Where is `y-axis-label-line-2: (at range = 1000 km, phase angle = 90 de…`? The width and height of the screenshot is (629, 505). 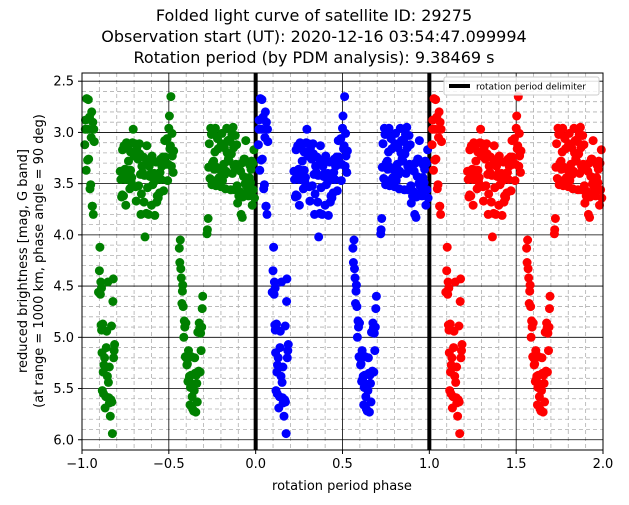
y-axis-label-line-2: (at range = 1000 km, phase angle = 90 de… is located at coordinates (39, 261).